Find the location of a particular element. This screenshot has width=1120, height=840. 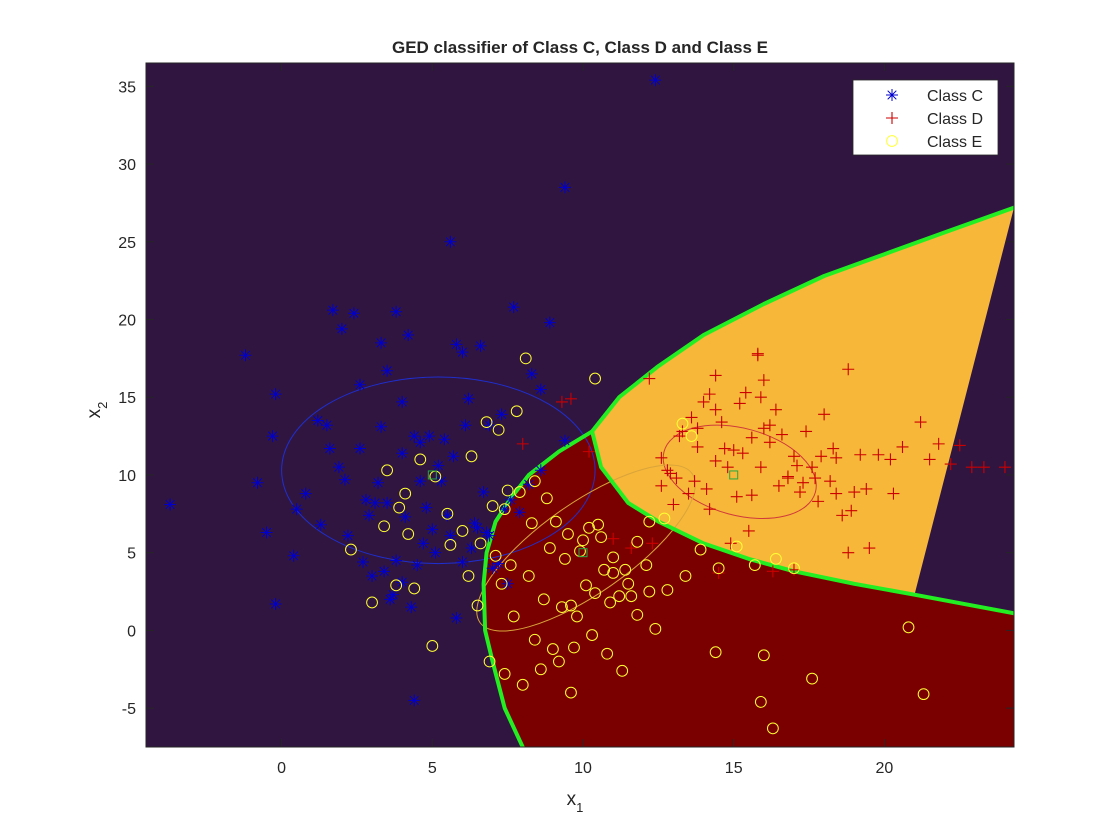

x-tick-label: 15 is located at coordinates (734, 768).